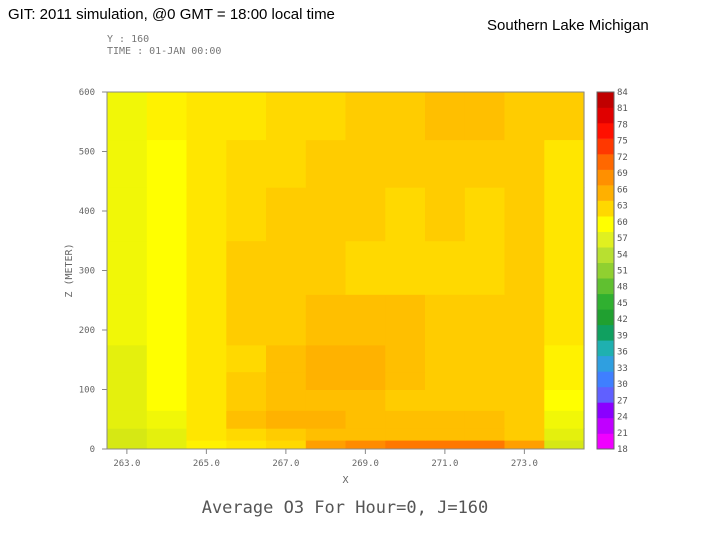 This screenshot has width=720, height=540. What do you see at coordinates (126, 464) in the screenshot?
I see `x-tick-label: 263.0` at bounding box center [126, 464].